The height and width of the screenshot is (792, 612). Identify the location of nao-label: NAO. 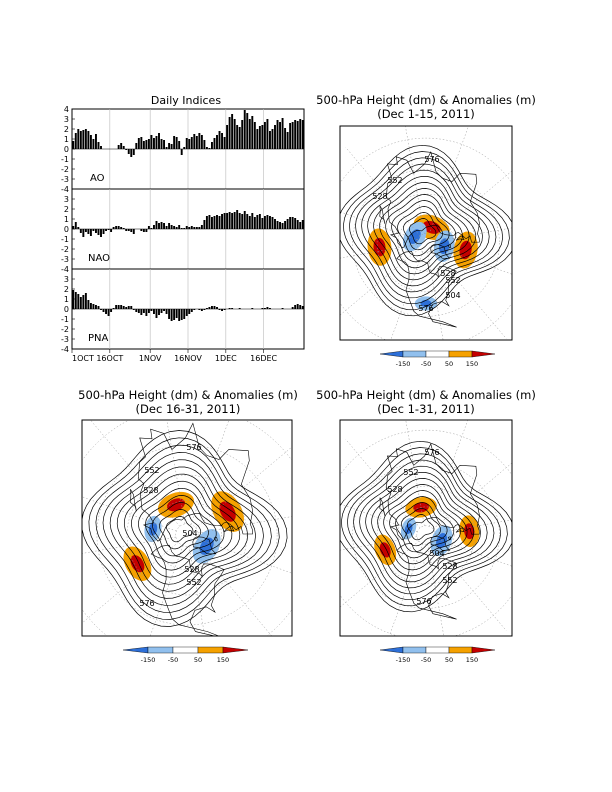
(99, 258).